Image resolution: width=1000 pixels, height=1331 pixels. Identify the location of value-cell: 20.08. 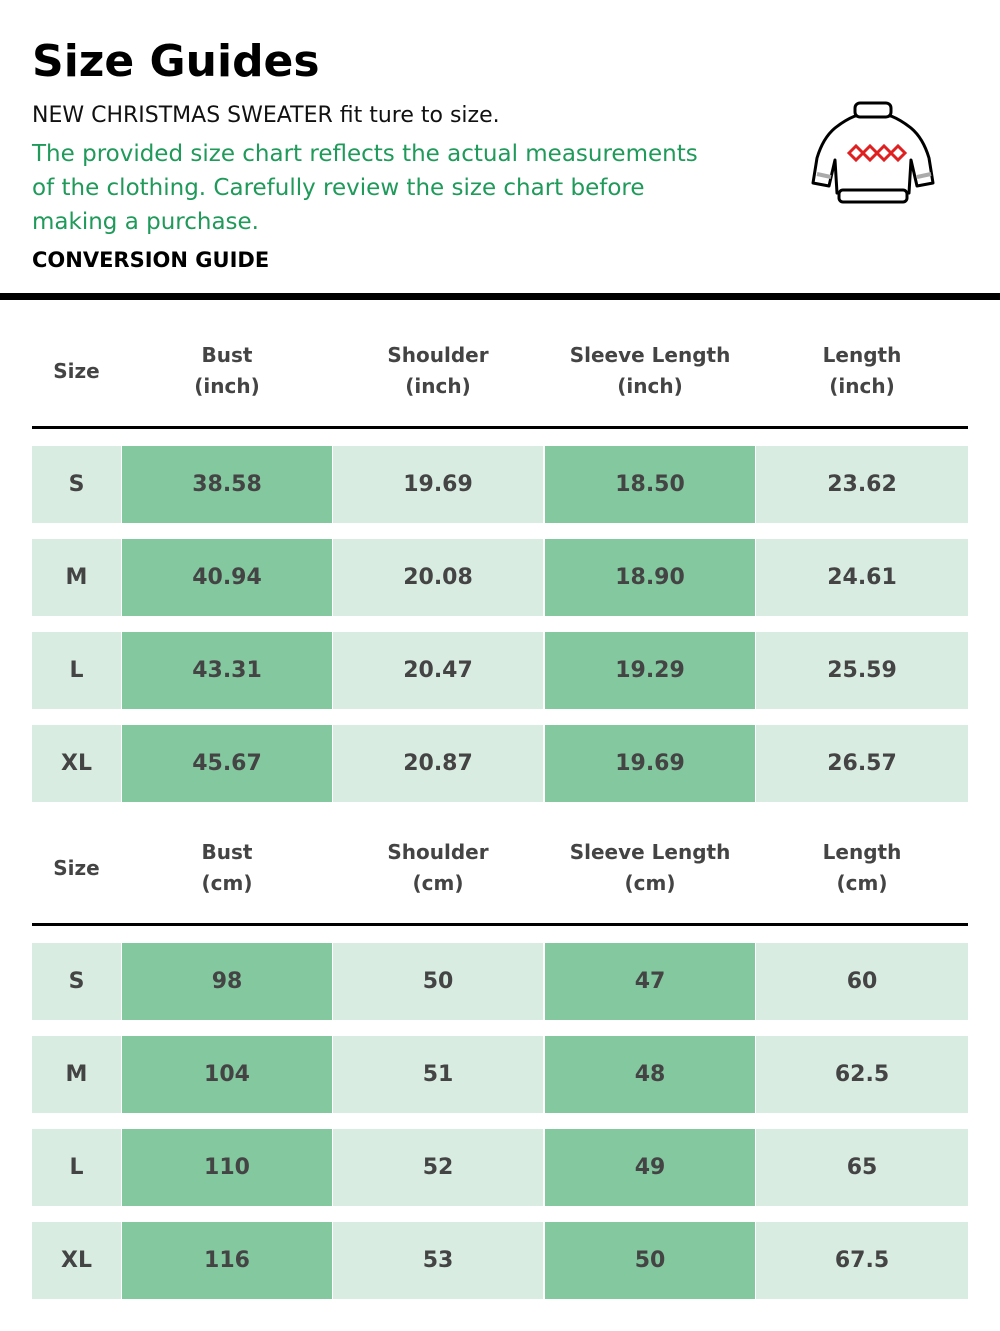
(438, 577).